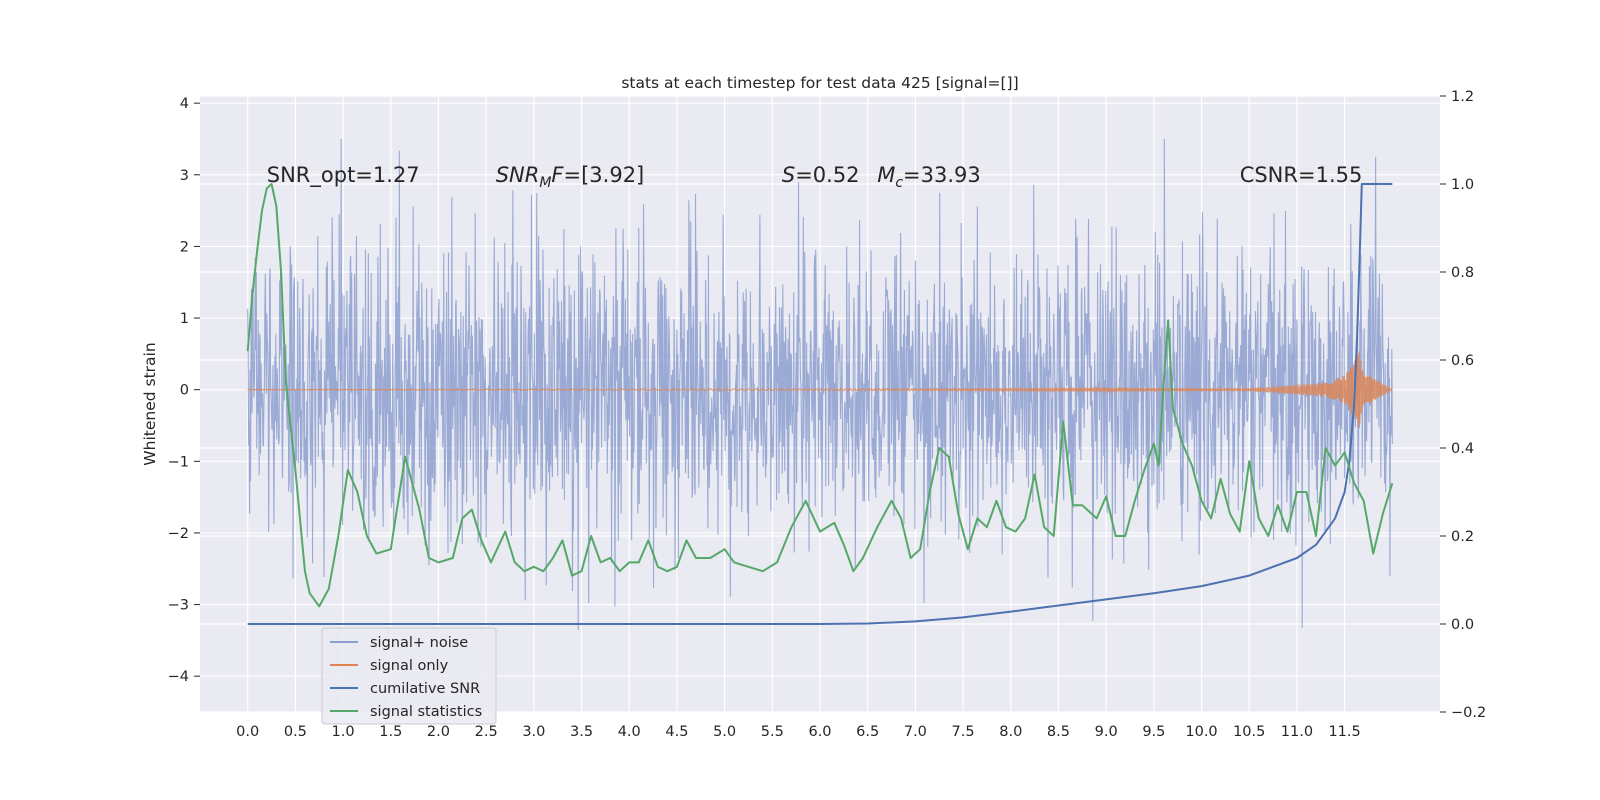 The height and width of the screenshot is (800, 1600). Describe the element at coordinates (1462, 97) in the screenshot. I see `y2-tick-label: 1.2` at that location.